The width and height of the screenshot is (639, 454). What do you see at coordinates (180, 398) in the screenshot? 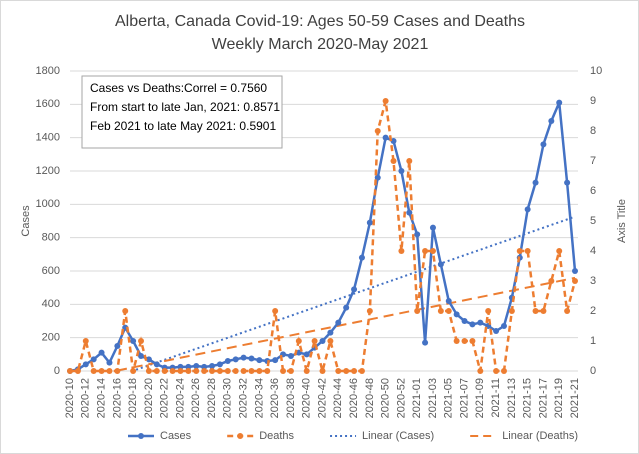
I see `x-tick-label: 2020-24` at bounding box center [180, 398].